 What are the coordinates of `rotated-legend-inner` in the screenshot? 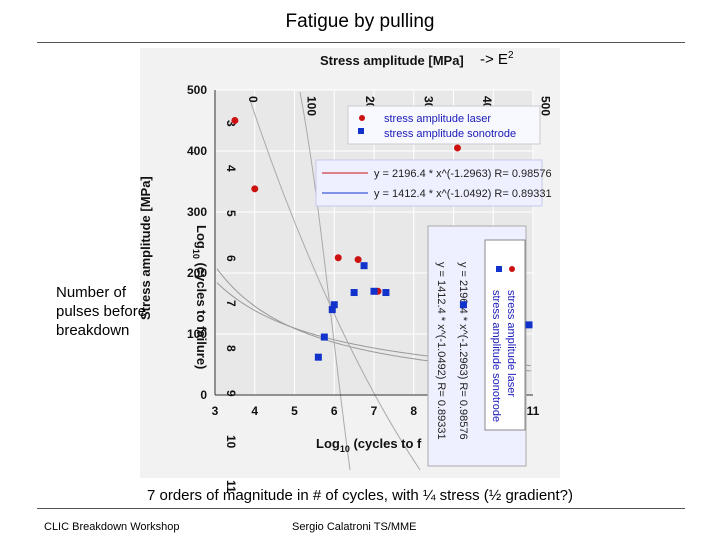 It's located at (505, 335).